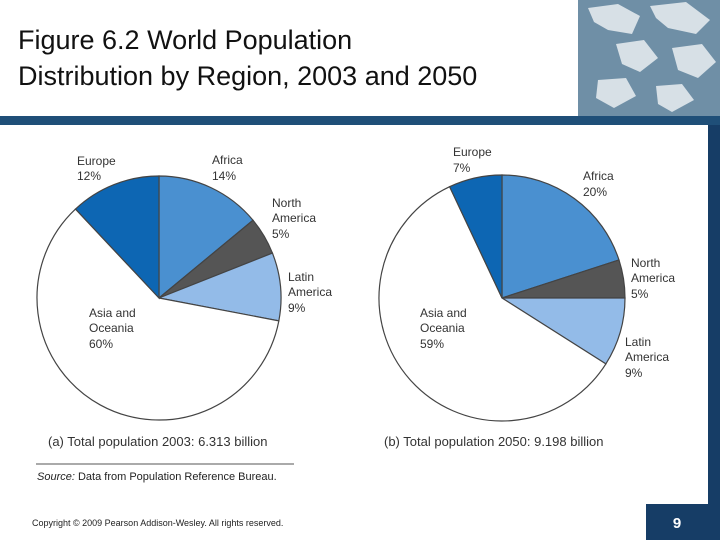  Describe the element at coordinates (301, 277) in the screenshot. I see `label-latin-2003: Latin` at that location.